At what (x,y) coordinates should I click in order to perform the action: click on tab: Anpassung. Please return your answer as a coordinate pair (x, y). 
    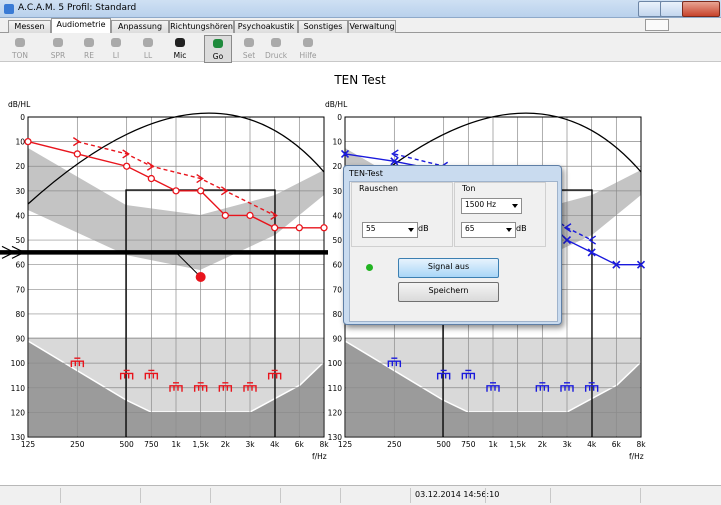
    Looking at the image, I should click on (140, 26).